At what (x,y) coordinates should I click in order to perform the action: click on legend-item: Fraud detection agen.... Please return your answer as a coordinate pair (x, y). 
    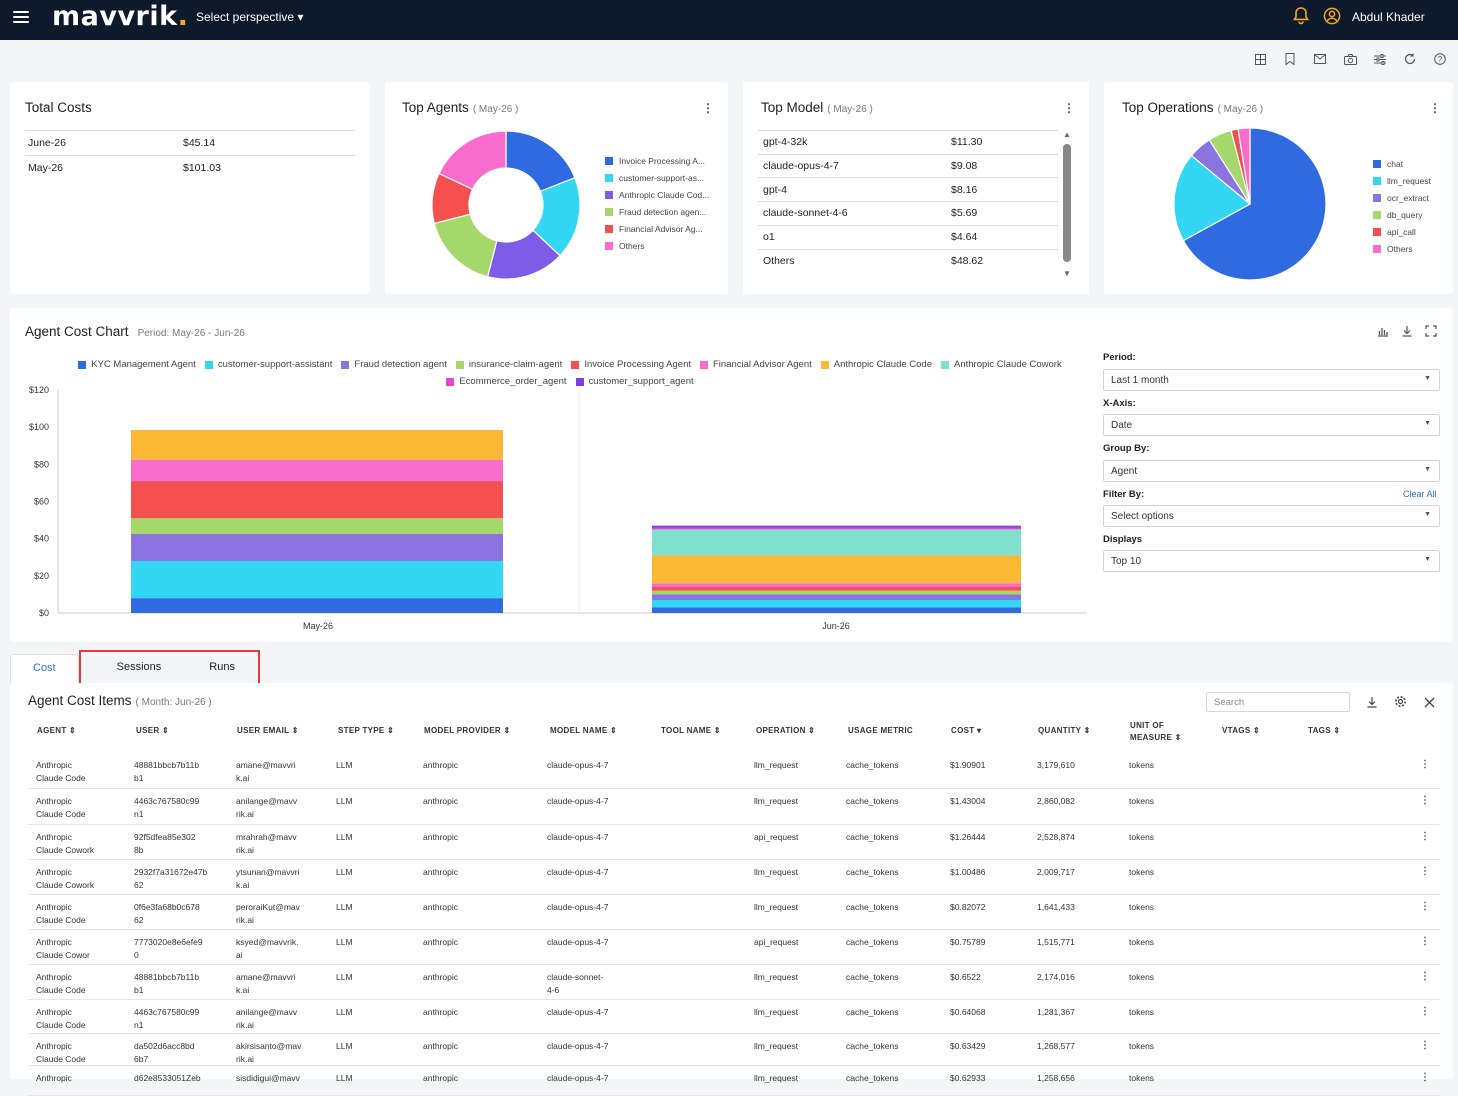
    Looking at the image, I should click on (657, 211).